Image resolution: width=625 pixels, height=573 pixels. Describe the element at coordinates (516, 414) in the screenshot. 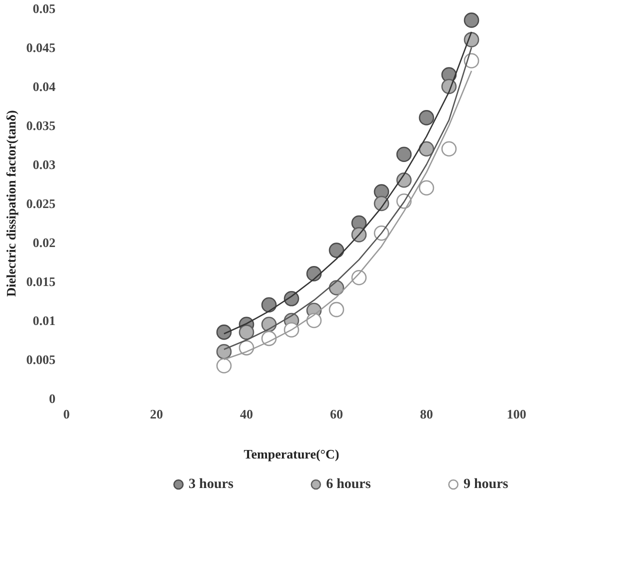

I see `x-tick-label: 100` at that location.